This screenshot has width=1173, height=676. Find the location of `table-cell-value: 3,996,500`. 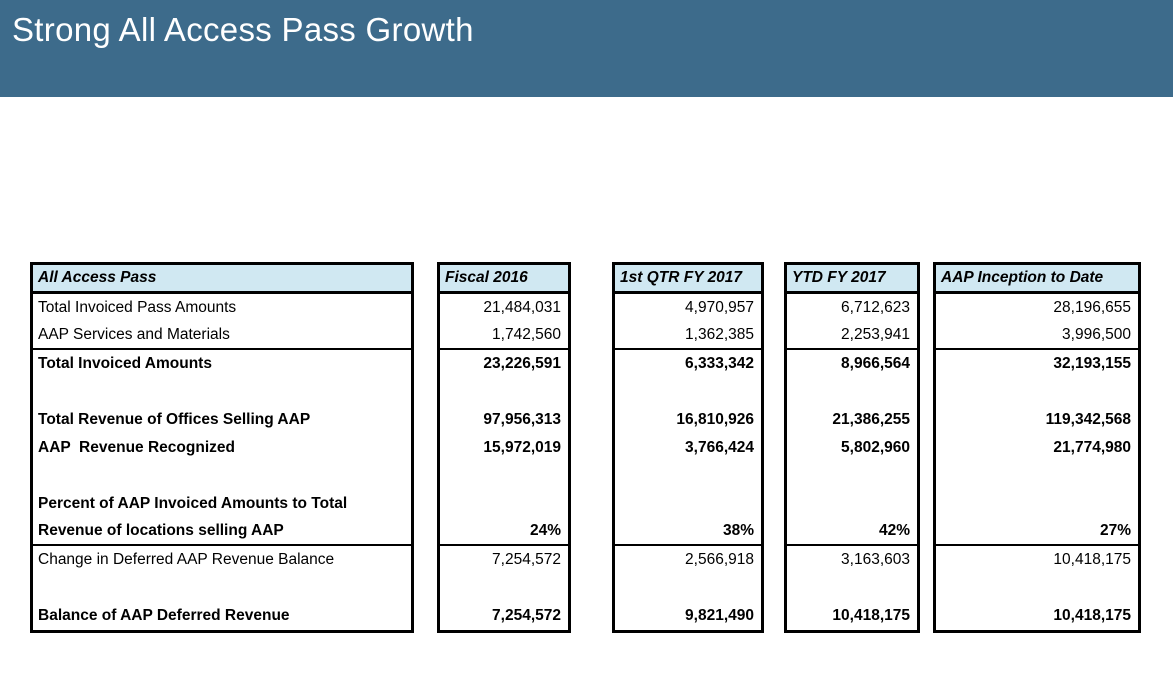

table-cell-value: 3,996,500 is located at coordinates (1037, 336).